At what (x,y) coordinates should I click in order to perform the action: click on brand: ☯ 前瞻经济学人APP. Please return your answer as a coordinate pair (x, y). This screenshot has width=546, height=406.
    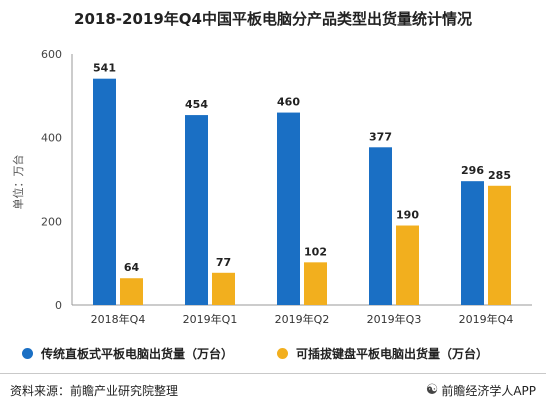
    Looking at the image, I should click on (481, 390).